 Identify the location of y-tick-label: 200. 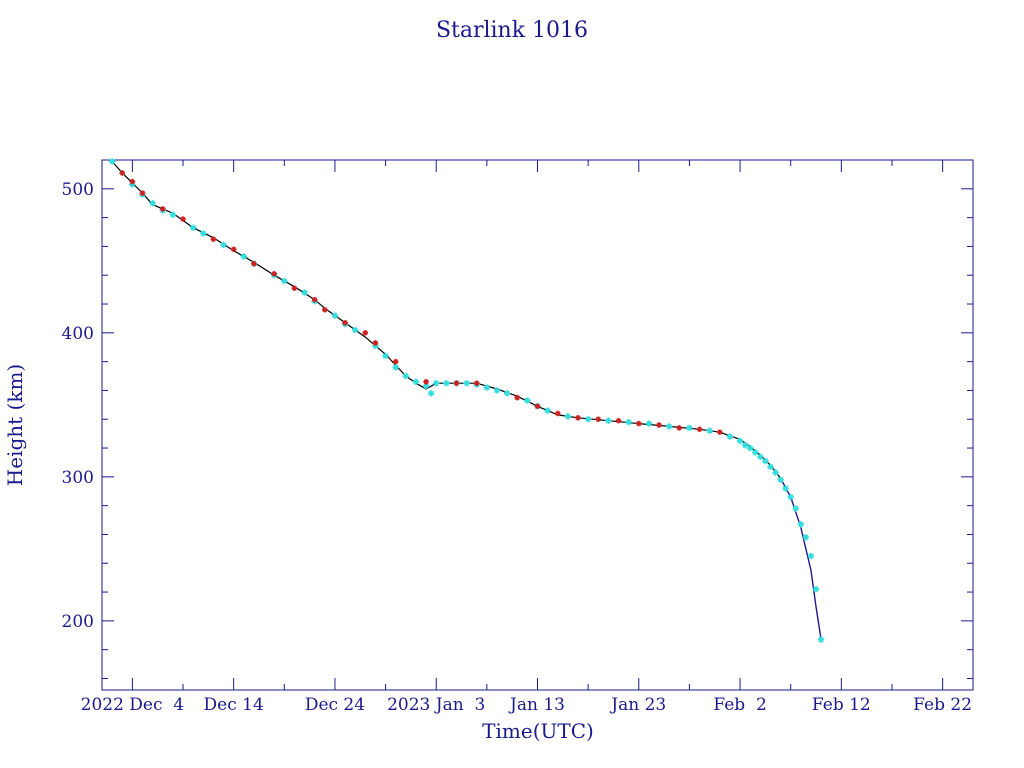
(78, 622).